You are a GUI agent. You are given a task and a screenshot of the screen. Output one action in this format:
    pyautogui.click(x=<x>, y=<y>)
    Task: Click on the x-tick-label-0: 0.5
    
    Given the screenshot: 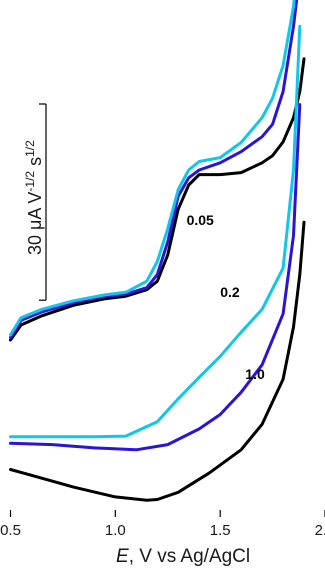 What is the action you would take?
    pyautogui.click(x=10, y=530)
    